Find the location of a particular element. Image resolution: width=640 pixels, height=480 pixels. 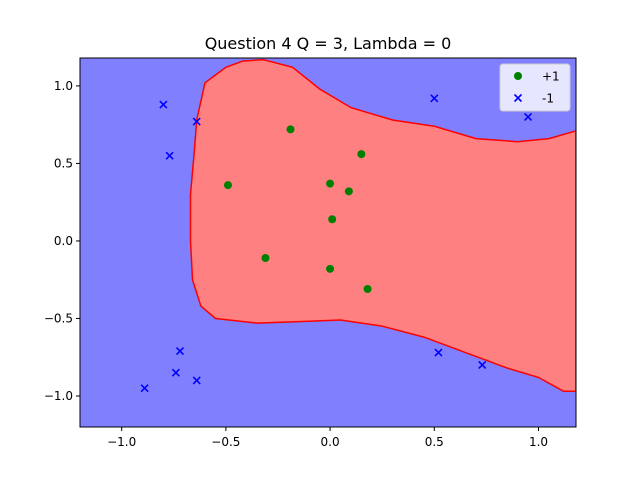

legend: +1 -1 is located at coordinates (535, 87).